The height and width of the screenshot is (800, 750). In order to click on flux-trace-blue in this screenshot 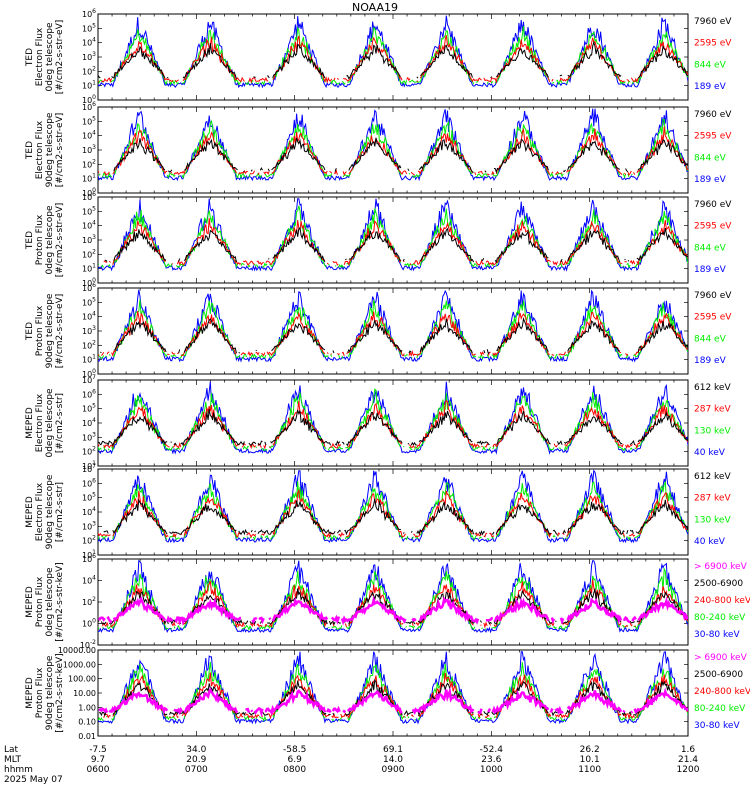, I will do `click(393, 52)`.